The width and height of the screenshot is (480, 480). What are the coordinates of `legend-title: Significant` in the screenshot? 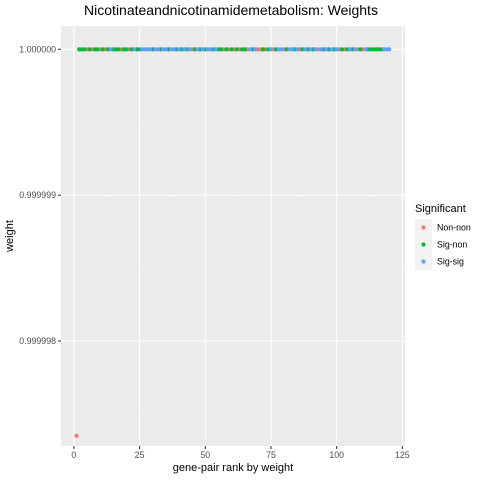 It's located at (440, 209).